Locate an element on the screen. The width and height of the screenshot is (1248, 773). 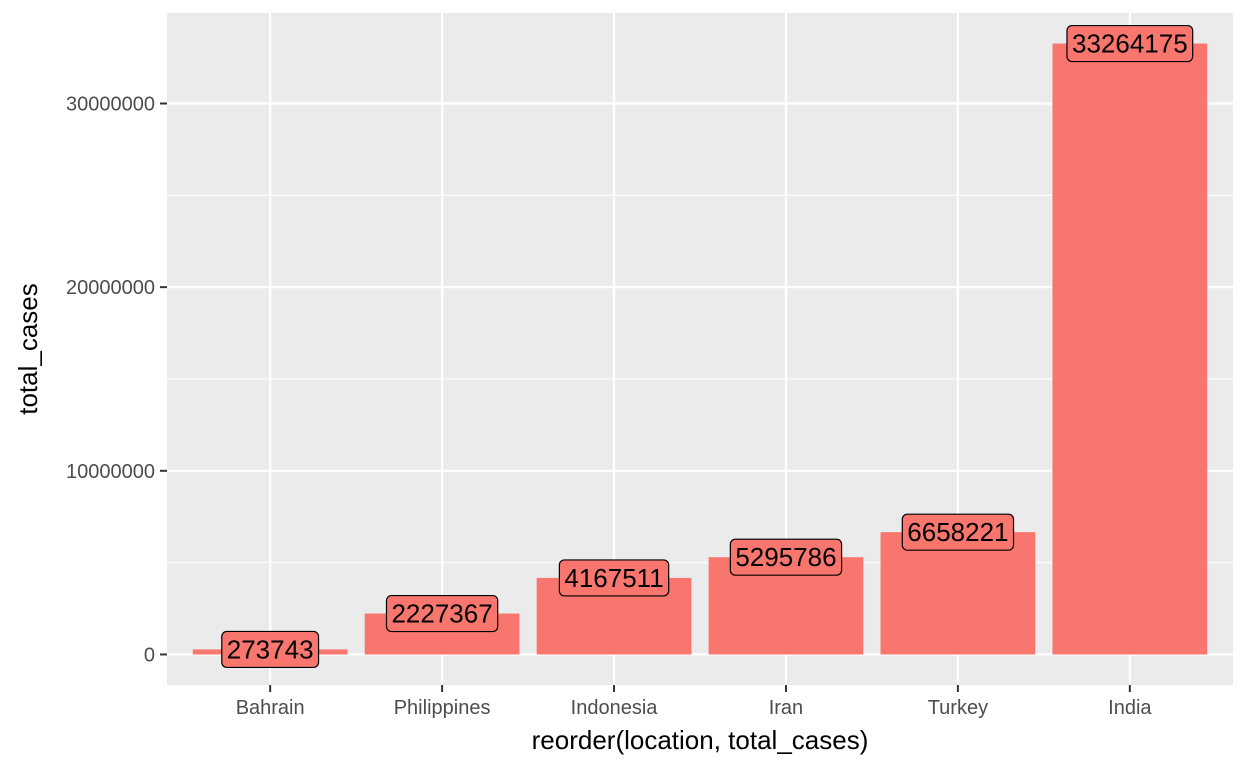
data-label-text: 273743 is located at coordinates (270, 649).